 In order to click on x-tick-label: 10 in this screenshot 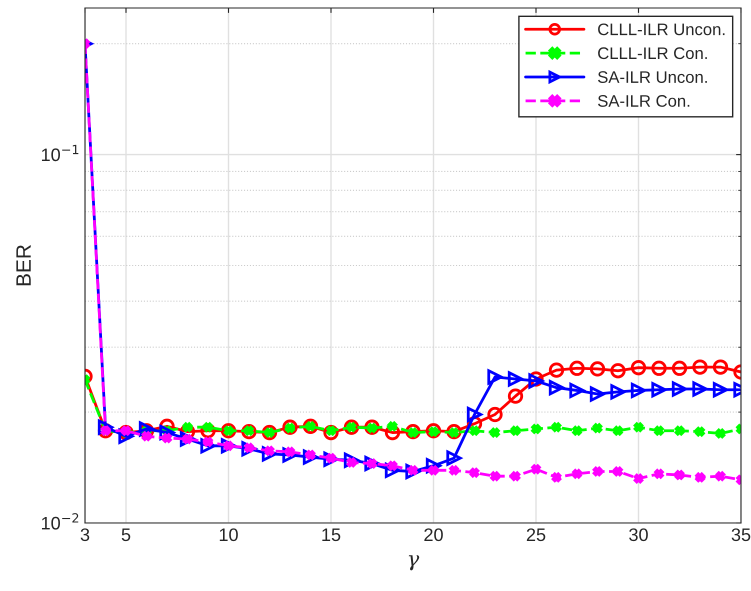, I will do `click(229, 535)`.